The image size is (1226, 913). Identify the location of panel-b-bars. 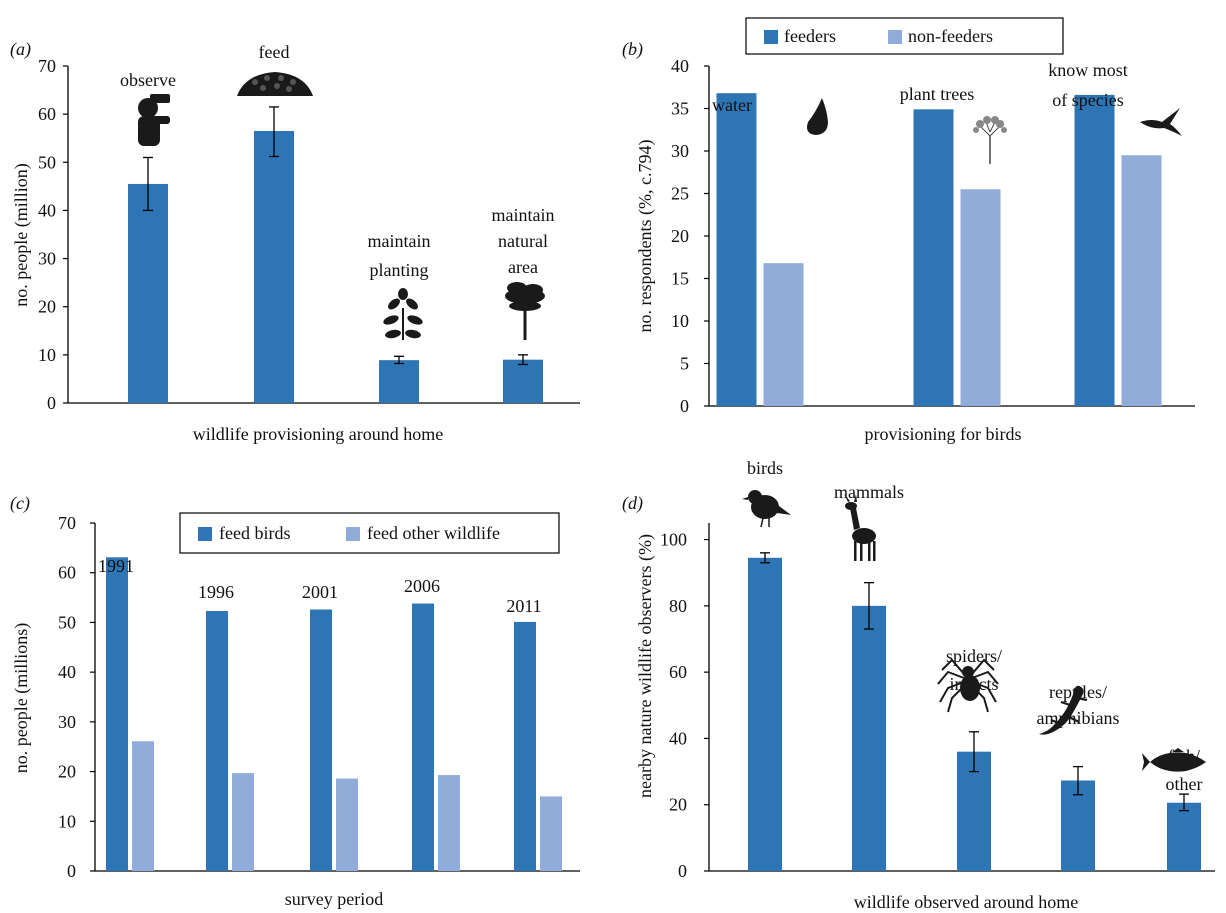
(939, 250).